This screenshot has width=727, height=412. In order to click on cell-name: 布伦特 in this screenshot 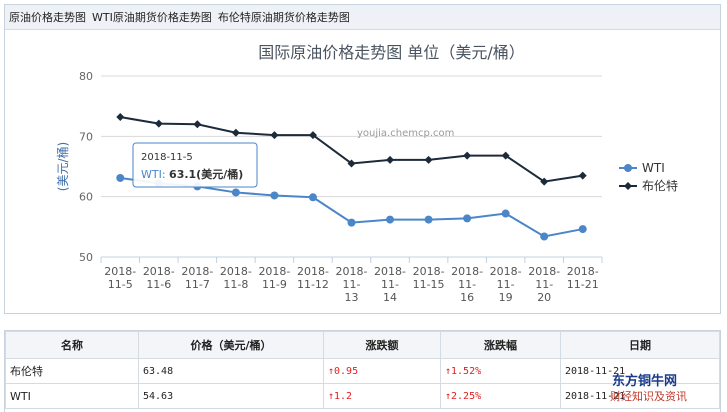, I will do `click(72, 371)`.